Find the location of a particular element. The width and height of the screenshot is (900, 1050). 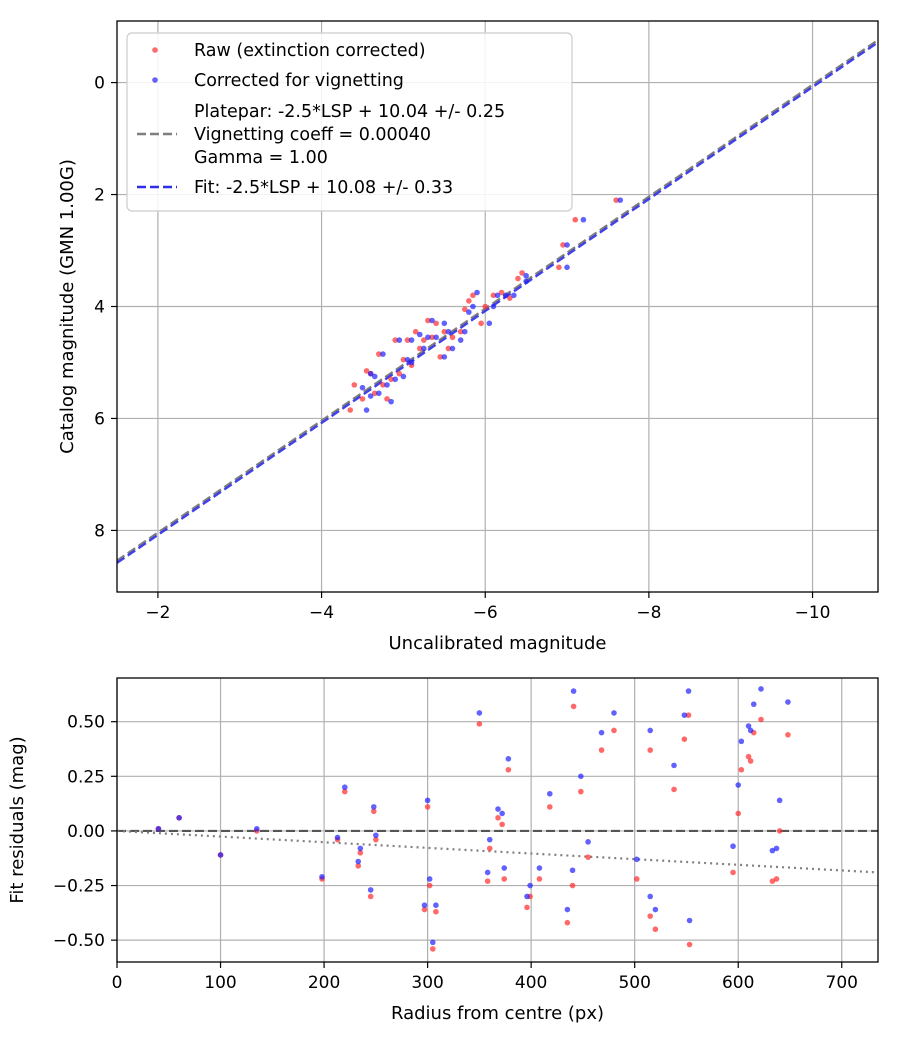

x-tick-label: 600 is located at coordinates (738, 983).